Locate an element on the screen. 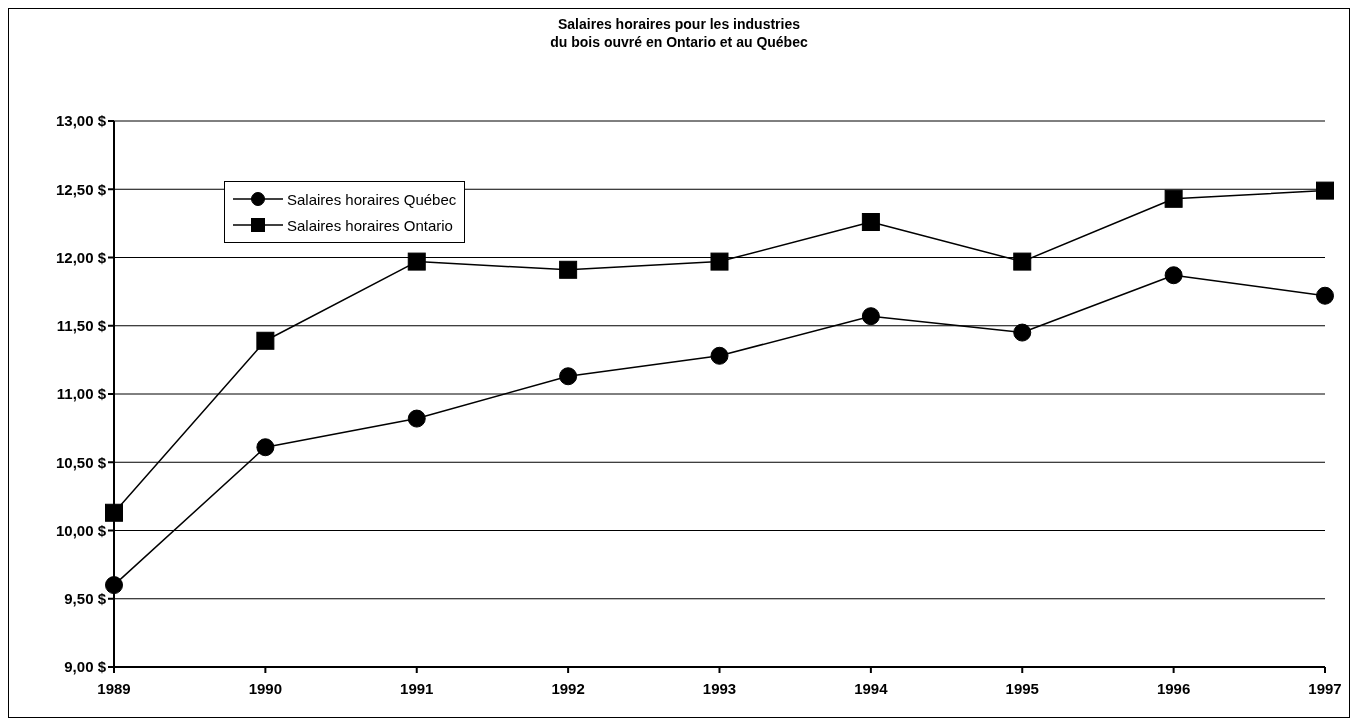 The width and height of the screenshot is (1366, 728). legend-label: Salaires horaires Québec is located at coordinates (372, 199).